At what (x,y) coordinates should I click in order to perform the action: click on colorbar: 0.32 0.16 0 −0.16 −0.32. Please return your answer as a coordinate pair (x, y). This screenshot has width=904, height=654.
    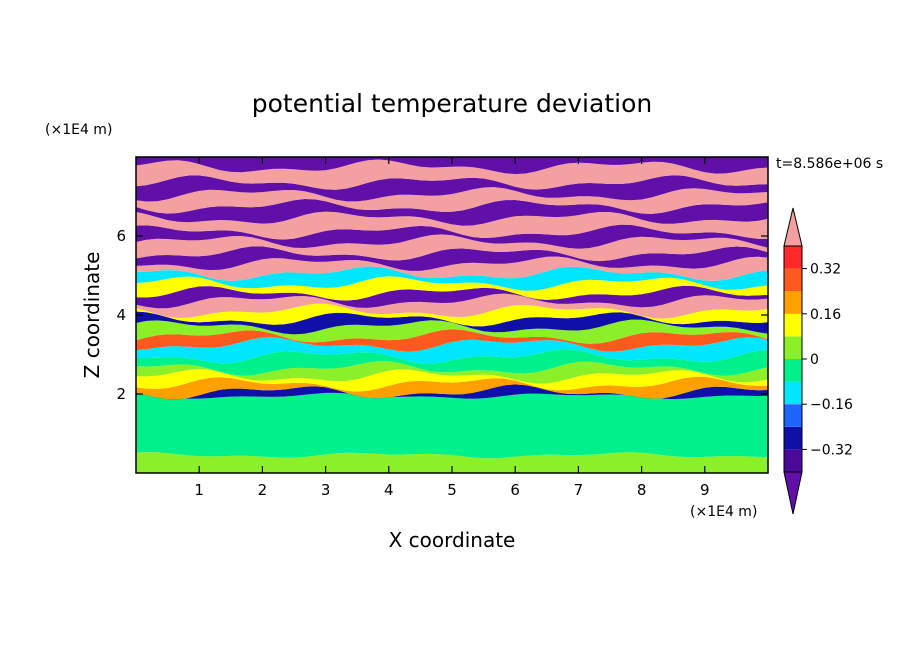
    Looking at the image, I should click on (818, 361).